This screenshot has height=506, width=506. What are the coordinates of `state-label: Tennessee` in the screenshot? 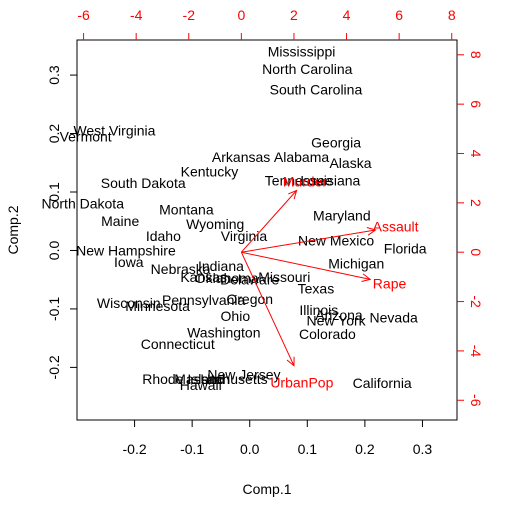 It's located at (299, 180).